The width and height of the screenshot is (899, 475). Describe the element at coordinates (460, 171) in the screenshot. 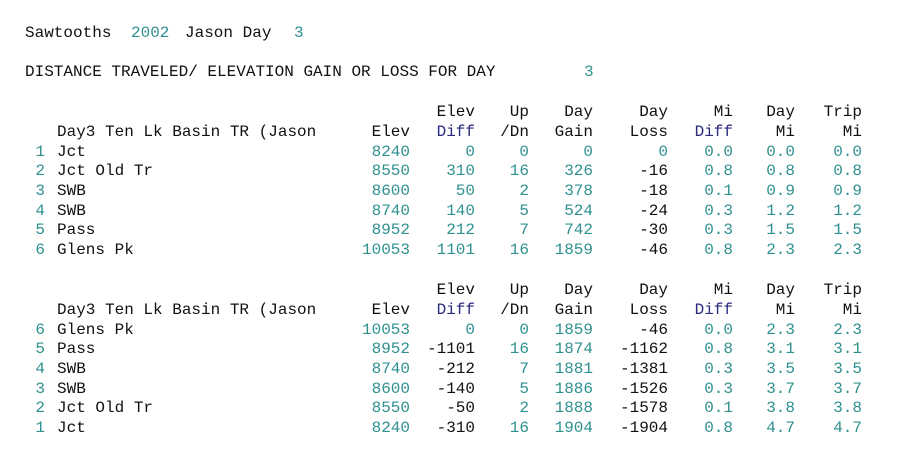

I see `elev-diff: 310` at that location.